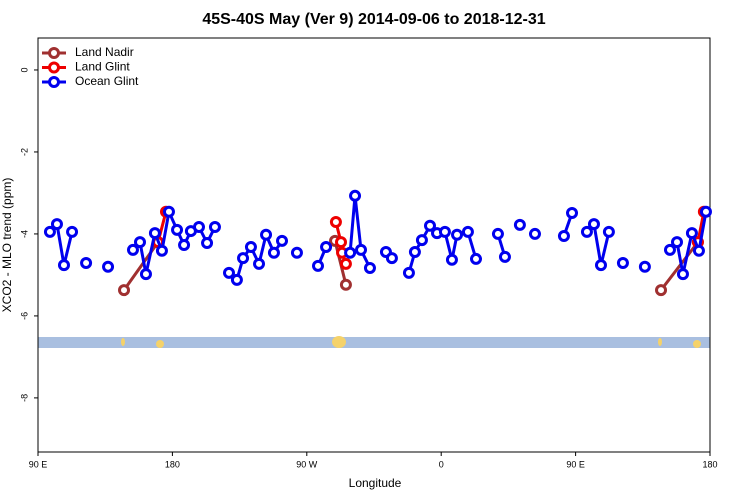 Image resolution: width=750 pixels, height=500 pixels. Describe the element at coordinates (7, 245) in the screenshot. I see `y-axis-label: XCO2 - MLO trend (ppm)` at that location.